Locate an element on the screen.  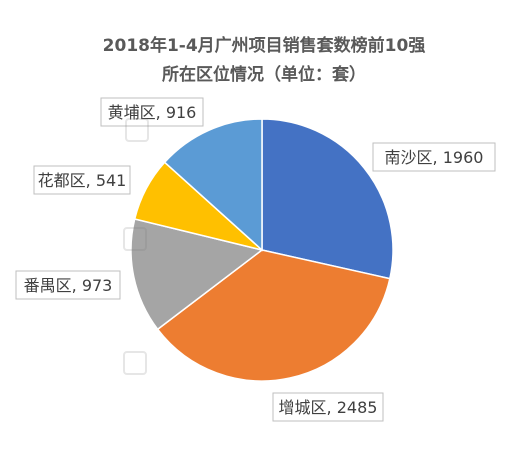
chart-title-line-1: 2018年1-4月广州项目销售套数榜前10强 is located at coordinates (264, 46).